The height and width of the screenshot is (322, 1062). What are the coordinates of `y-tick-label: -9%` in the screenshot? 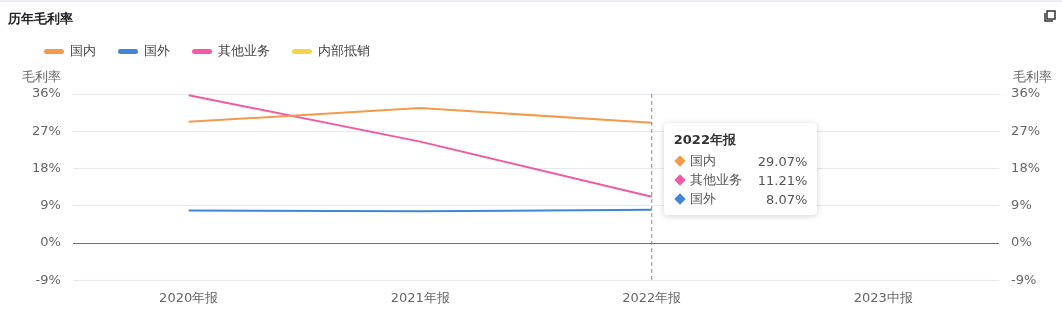 It's located at (48, 279).